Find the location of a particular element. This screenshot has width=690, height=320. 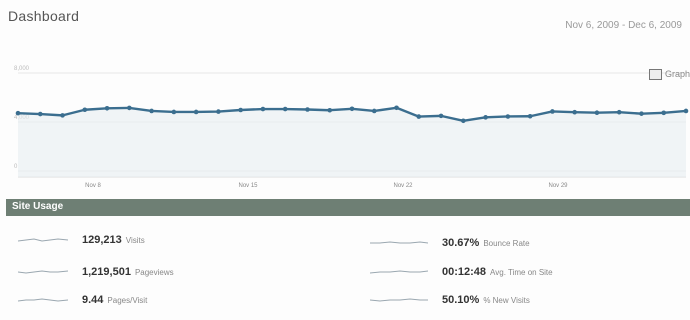

metric-new-visits: 50.10% % New Visits is located at coordinates (450, 300).